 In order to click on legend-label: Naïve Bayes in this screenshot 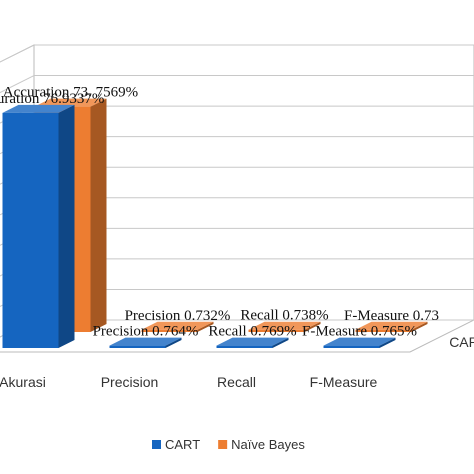, I will do `click(268, 444)`.